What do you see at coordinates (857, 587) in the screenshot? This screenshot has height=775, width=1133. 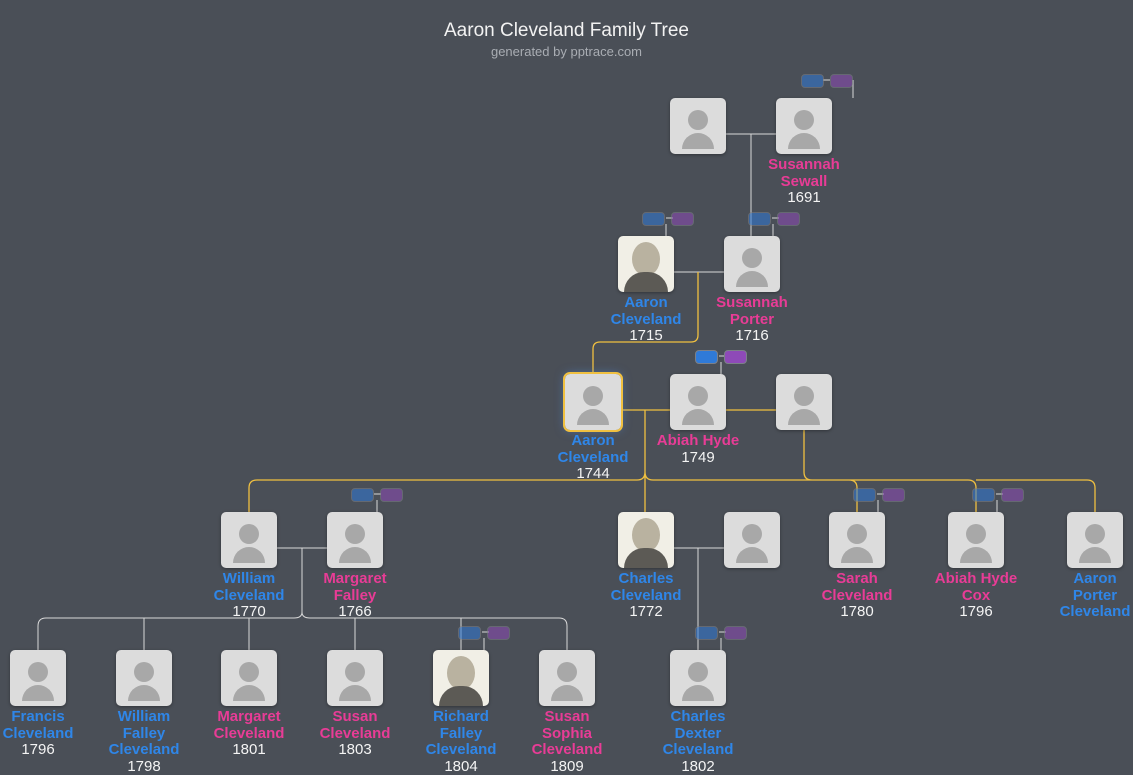 I see `person-name: Sarah Cleveland` at bounding box center [857, 587].